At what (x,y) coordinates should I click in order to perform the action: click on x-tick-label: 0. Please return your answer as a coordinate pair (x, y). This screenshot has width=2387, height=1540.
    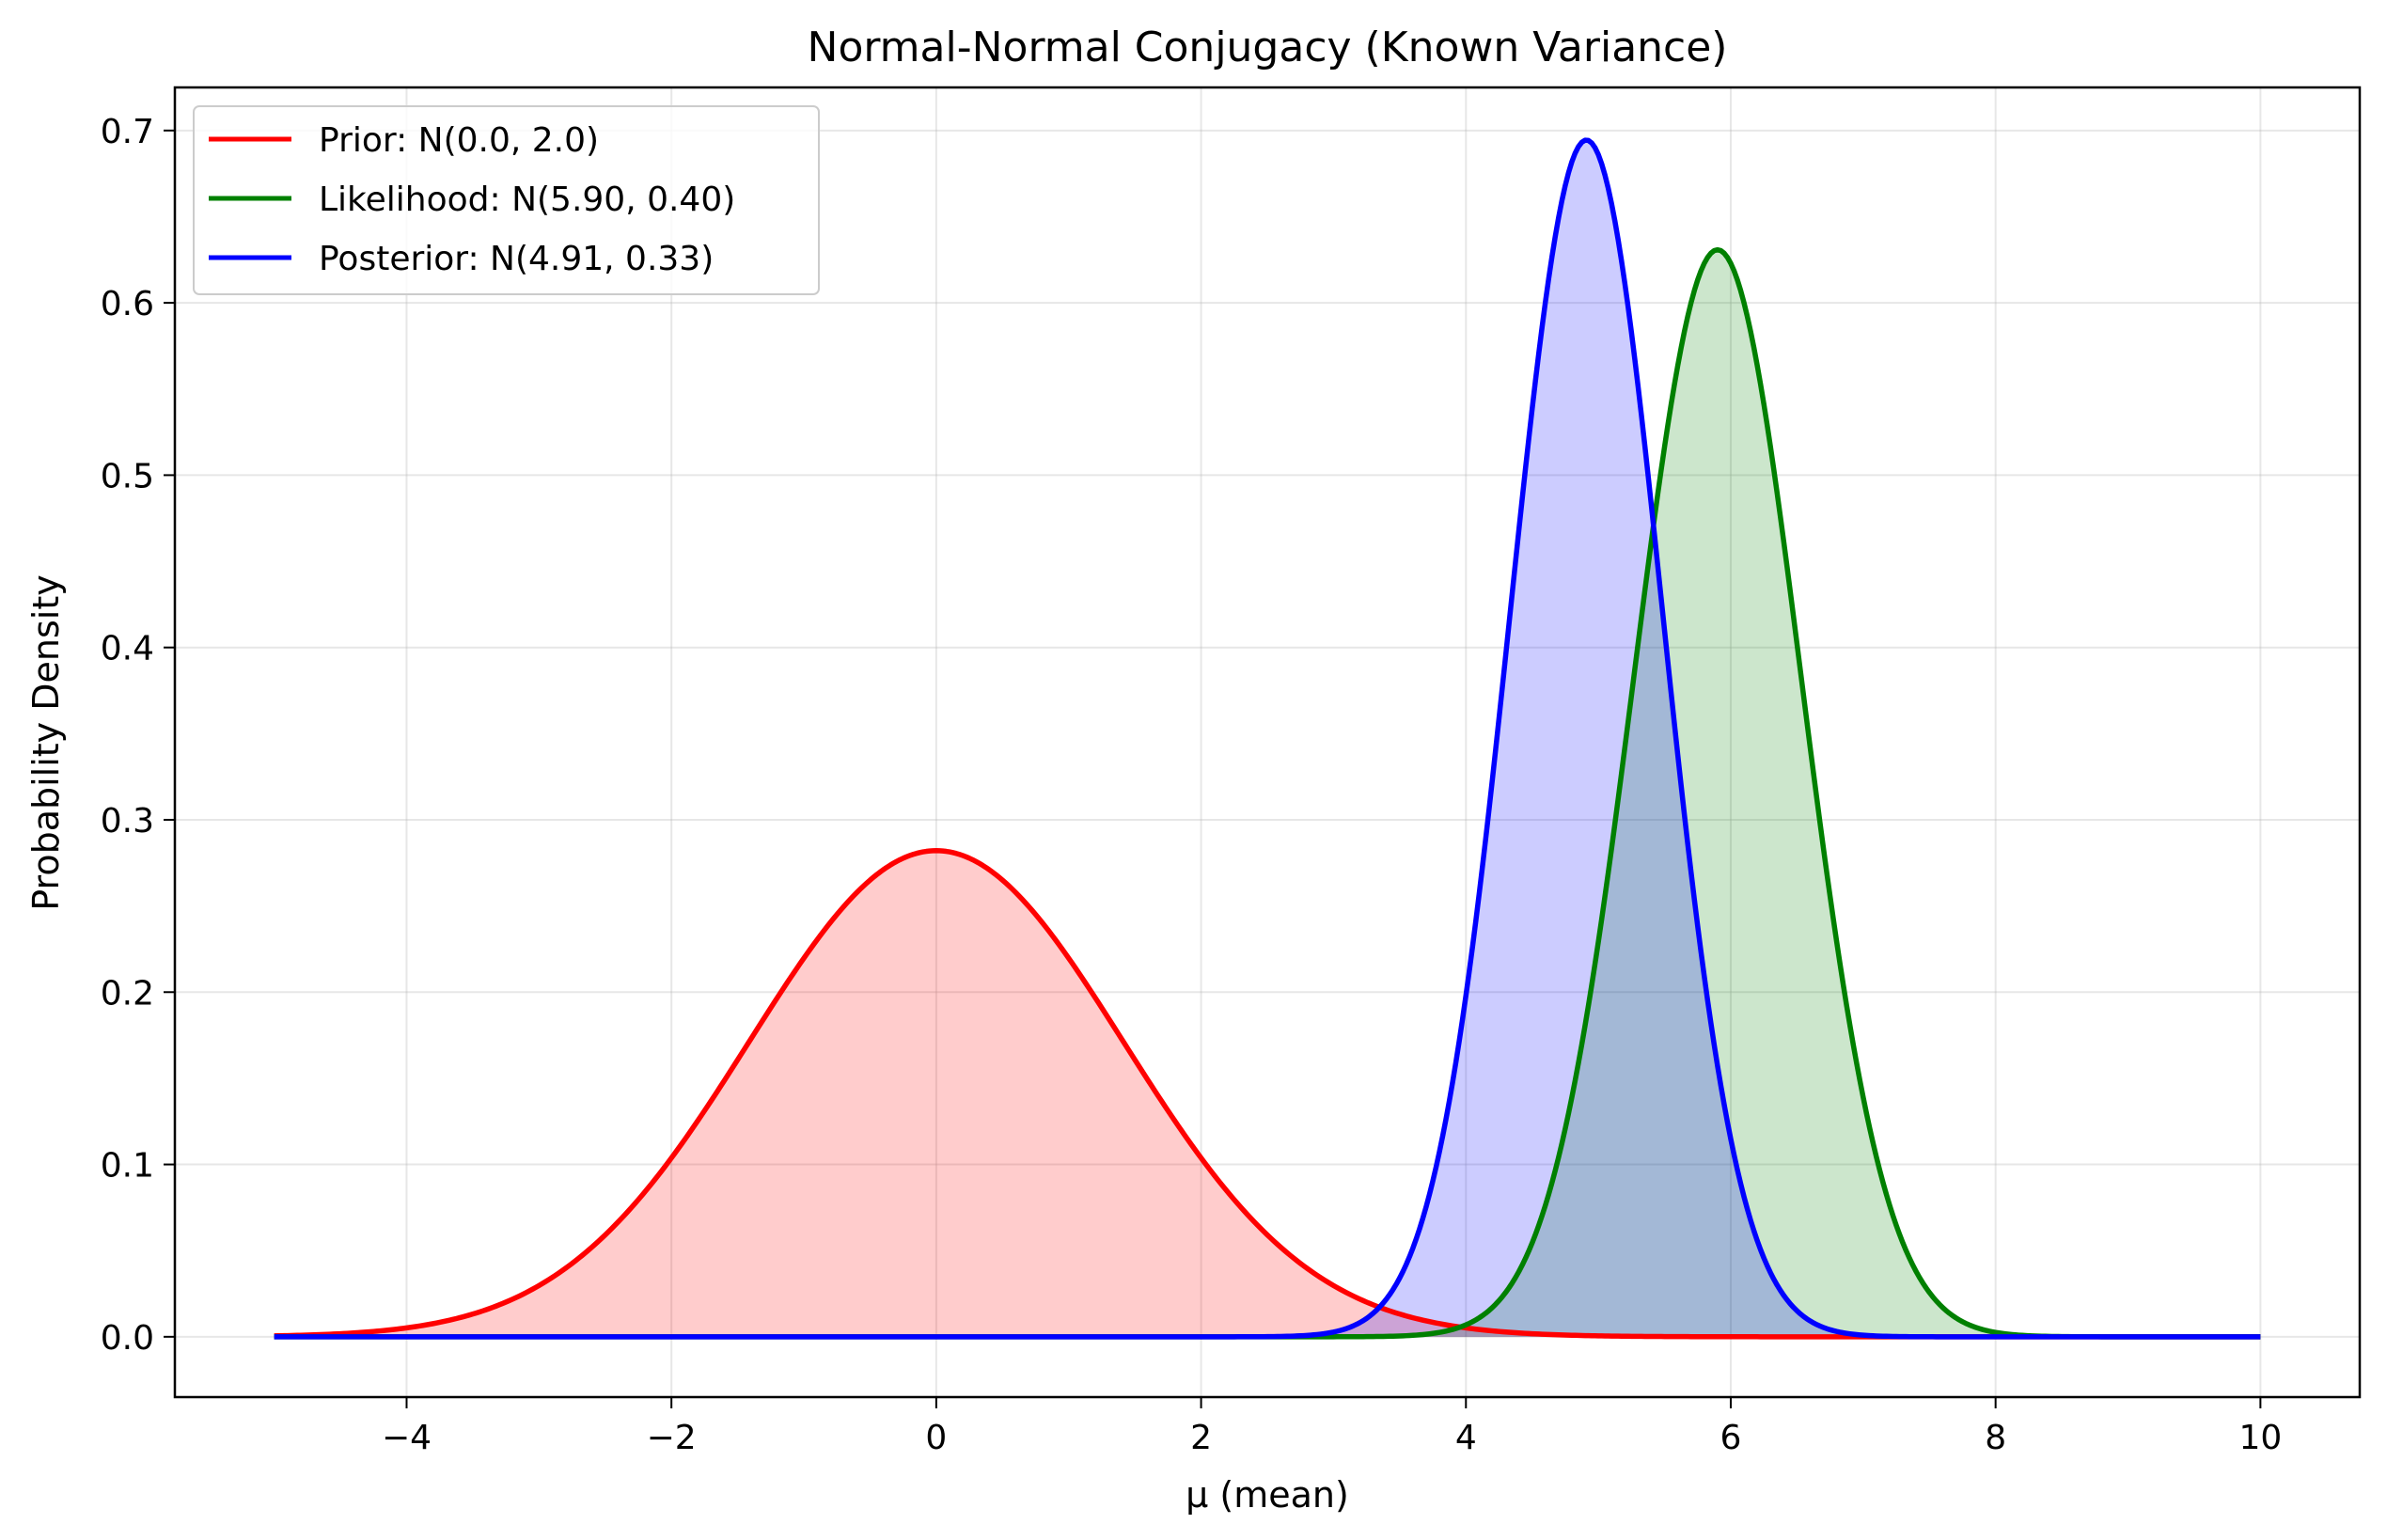
    Looking at the image, I should click on (936, 1438).